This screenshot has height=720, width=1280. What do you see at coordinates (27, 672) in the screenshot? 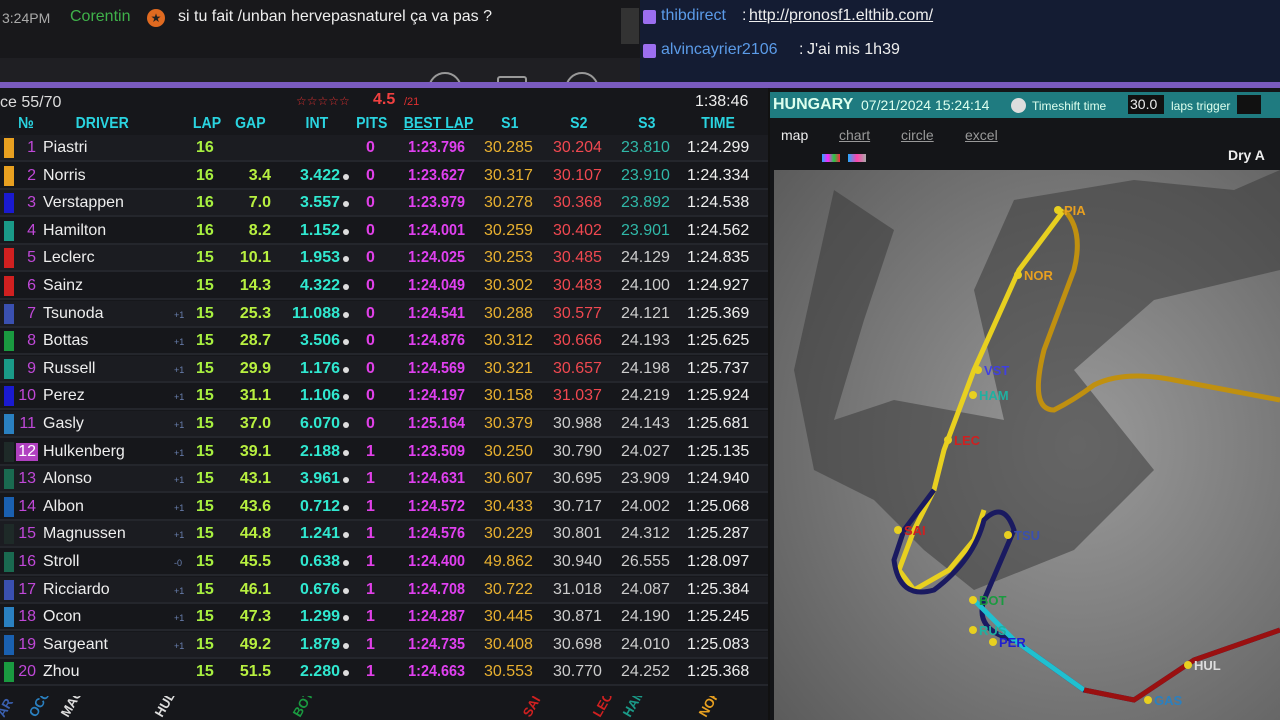
I see `position: 20` at bounding box center [27, 672].